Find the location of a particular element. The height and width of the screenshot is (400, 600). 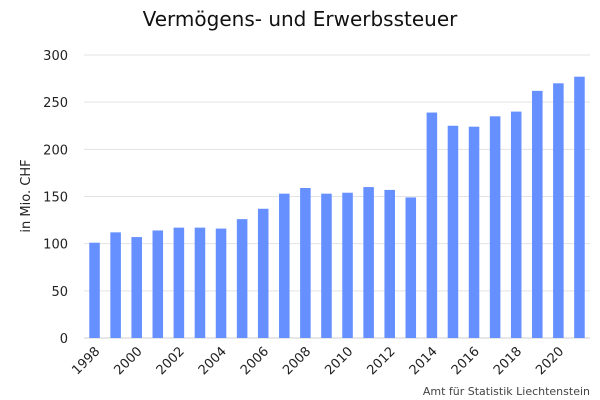

bar-2008 is located at coordinates (305, 263).